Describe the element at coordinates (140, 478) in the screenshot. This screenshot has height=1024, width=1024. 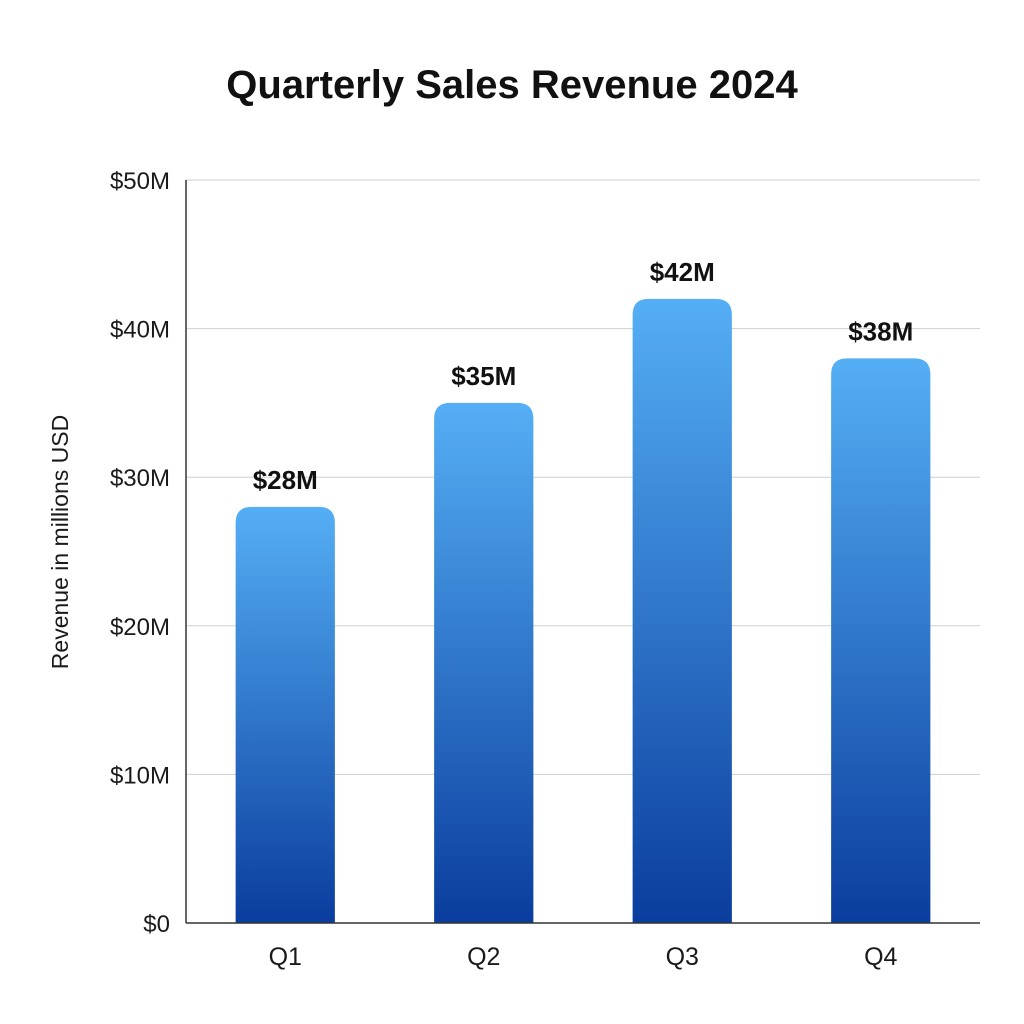
I see `y-tick-label: $30M` at that location.